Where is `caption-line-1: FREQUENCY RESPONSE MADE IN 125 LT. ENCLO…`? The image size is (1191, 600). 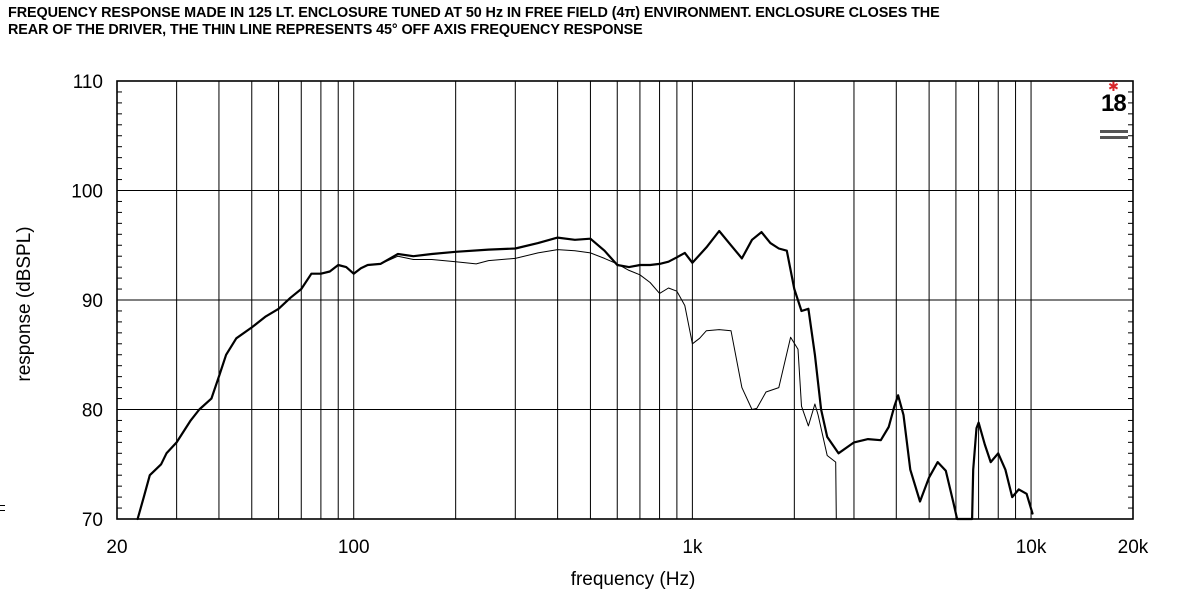 caption-line-1: FREQUENCY RESPONSE MADE IN 125 LT. ENCLO… is located at coordinates (474, 13).